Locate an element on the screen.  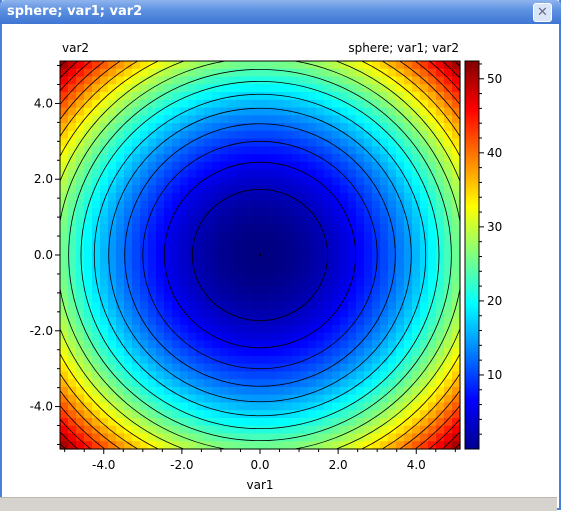
title-bar: sphere; var1; var2 ✕ is located at coordinates (280, 12).